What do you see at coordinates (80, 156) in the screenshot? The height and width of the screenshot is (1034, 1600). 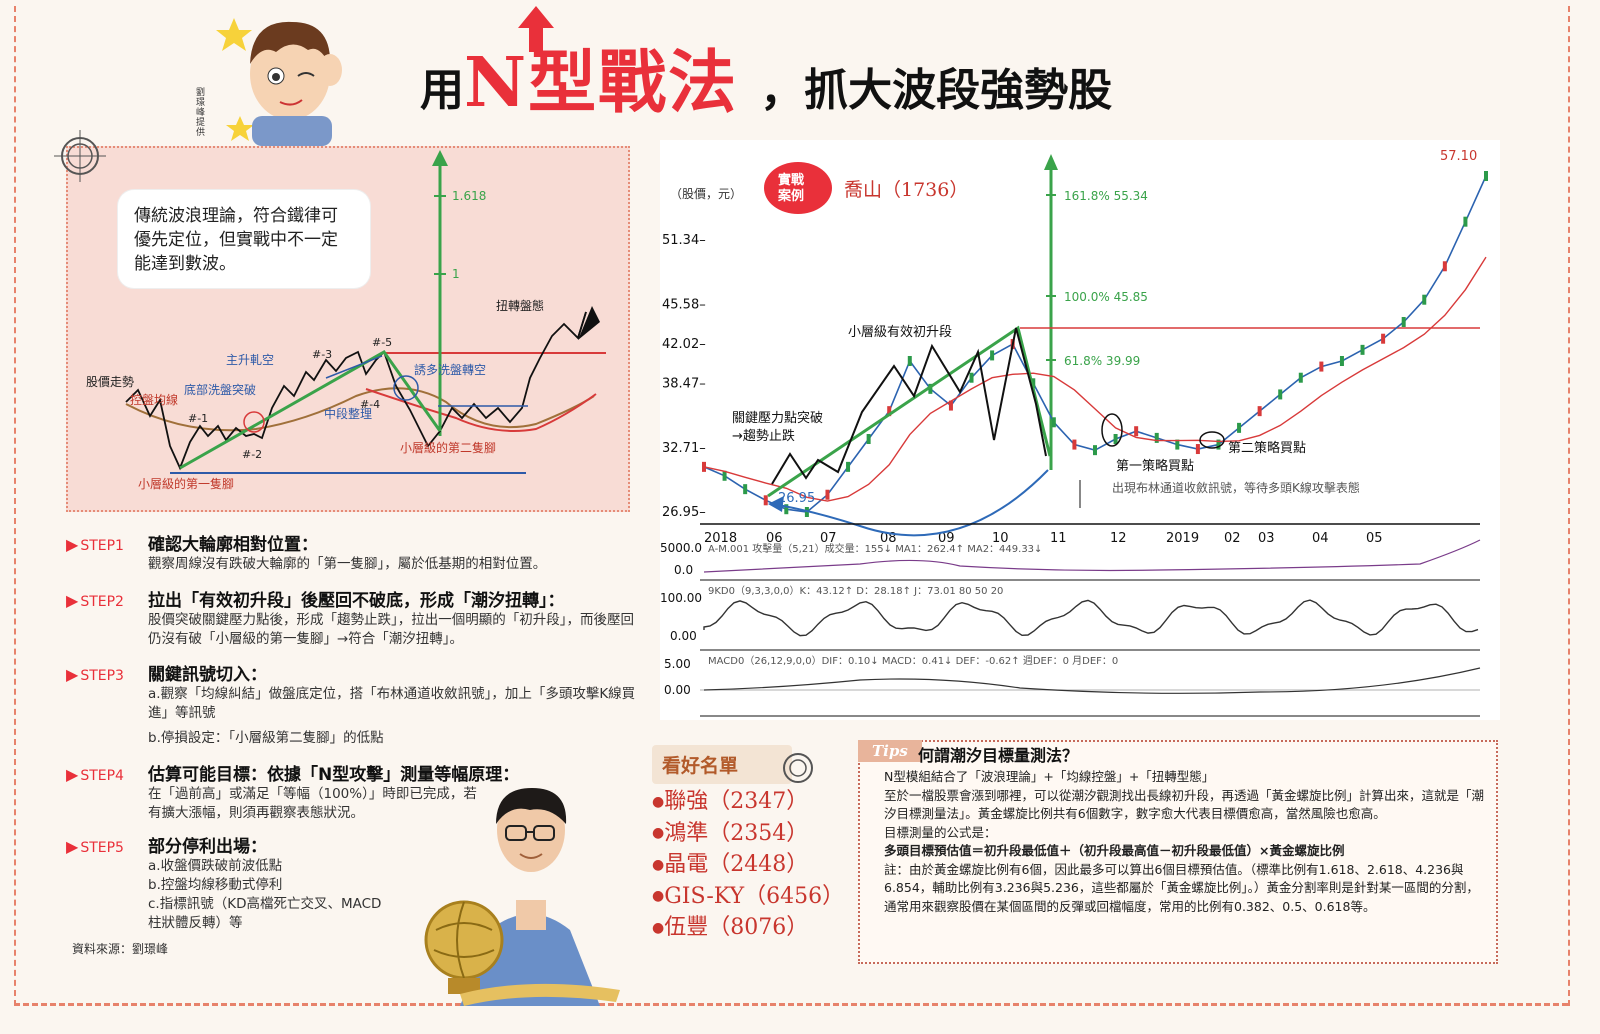 I see `crosshair-icon` at bounding box center [80, 156].